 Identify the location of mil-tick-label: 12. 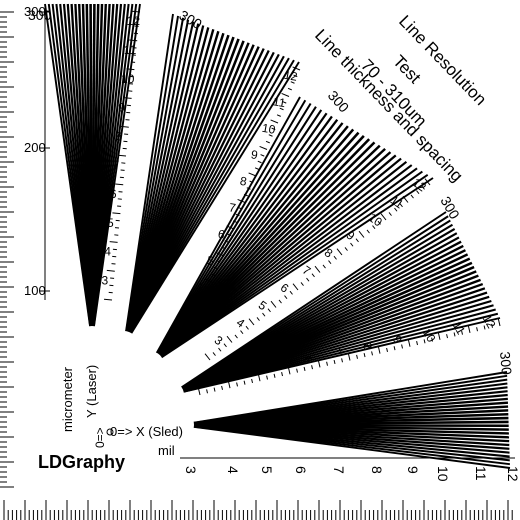
(512, 474).